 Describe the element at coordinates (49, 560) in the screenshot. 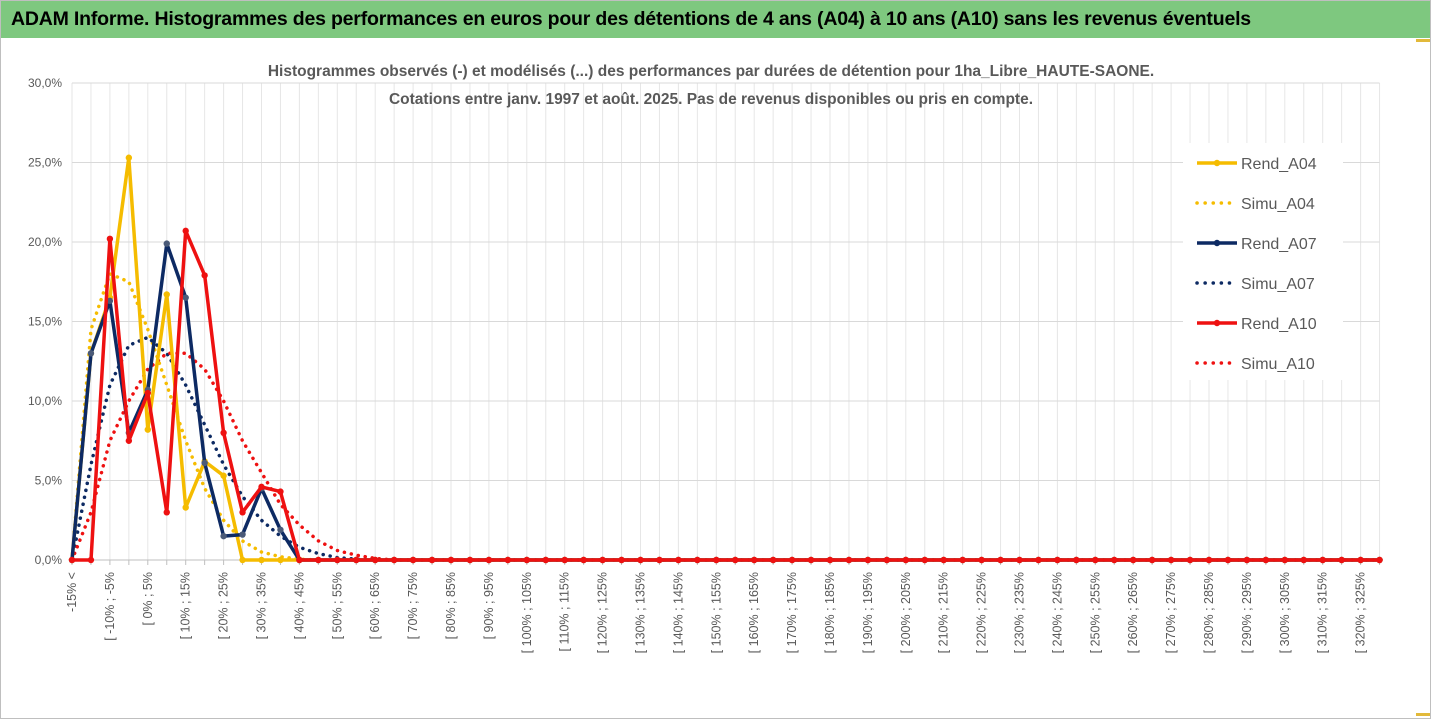

I see `y-tick-label: 0,0%` at that location.